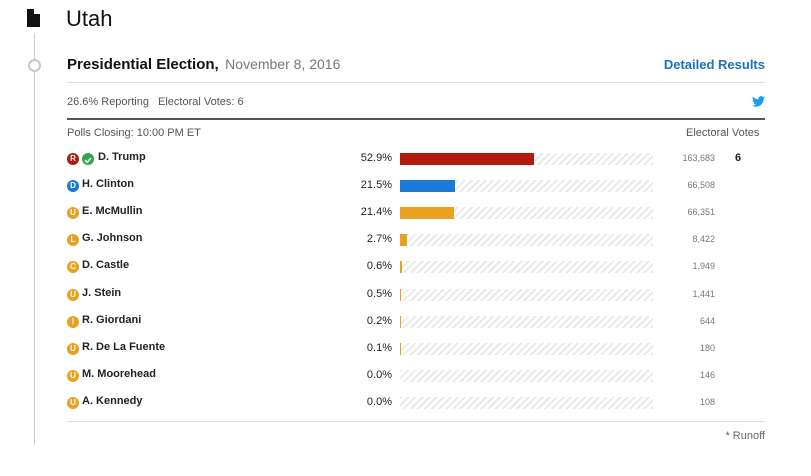 This screenshot has width=811, height=476. I want to click on vote-percent: 0.2%, so click(379, 321).